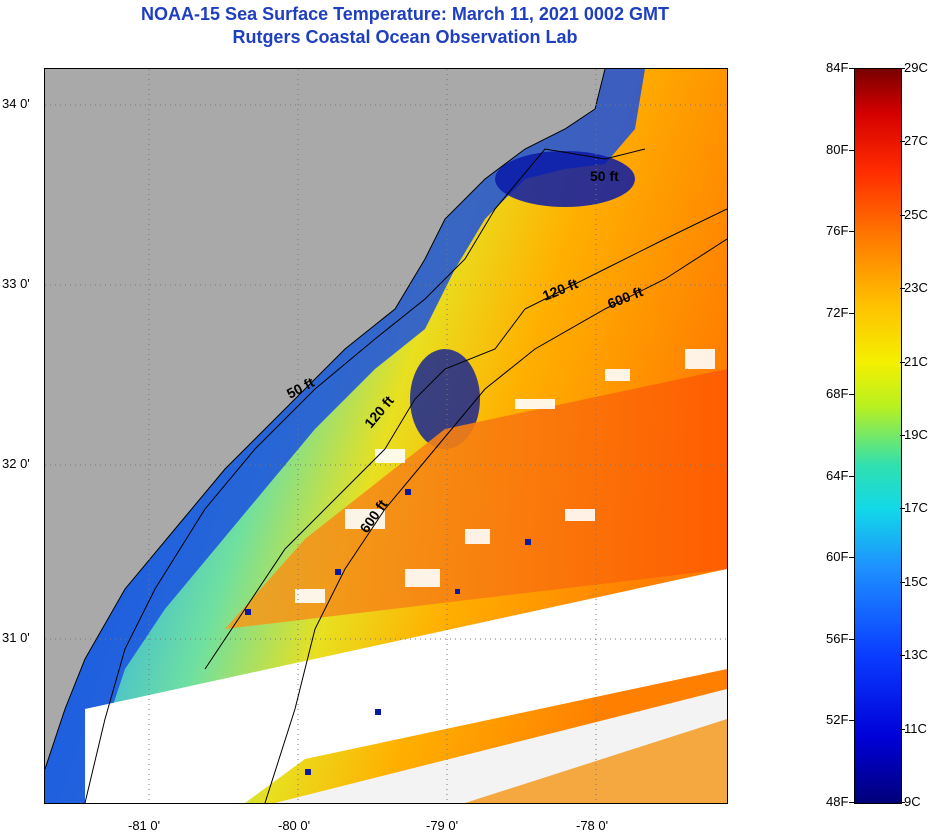 This screenshot has width=928, height=833. What do you see at coordinates (912, 801) in the screenshot?
I see `colorbar-c-label: 9C` at bounding box center [912, 801].